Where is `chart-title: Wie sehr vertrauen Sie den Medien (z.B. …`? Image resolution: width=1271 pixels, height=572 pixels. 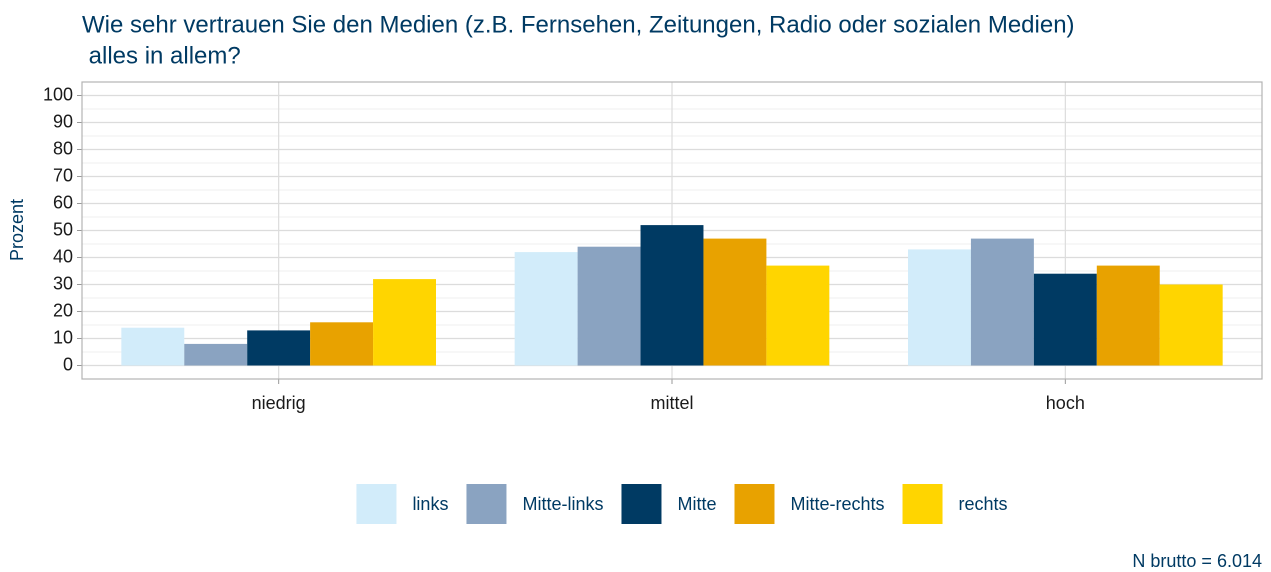 chart-title: Wie sehr vertrauen Sie den Medien (z.B. … is located at coordinates (578, 24).